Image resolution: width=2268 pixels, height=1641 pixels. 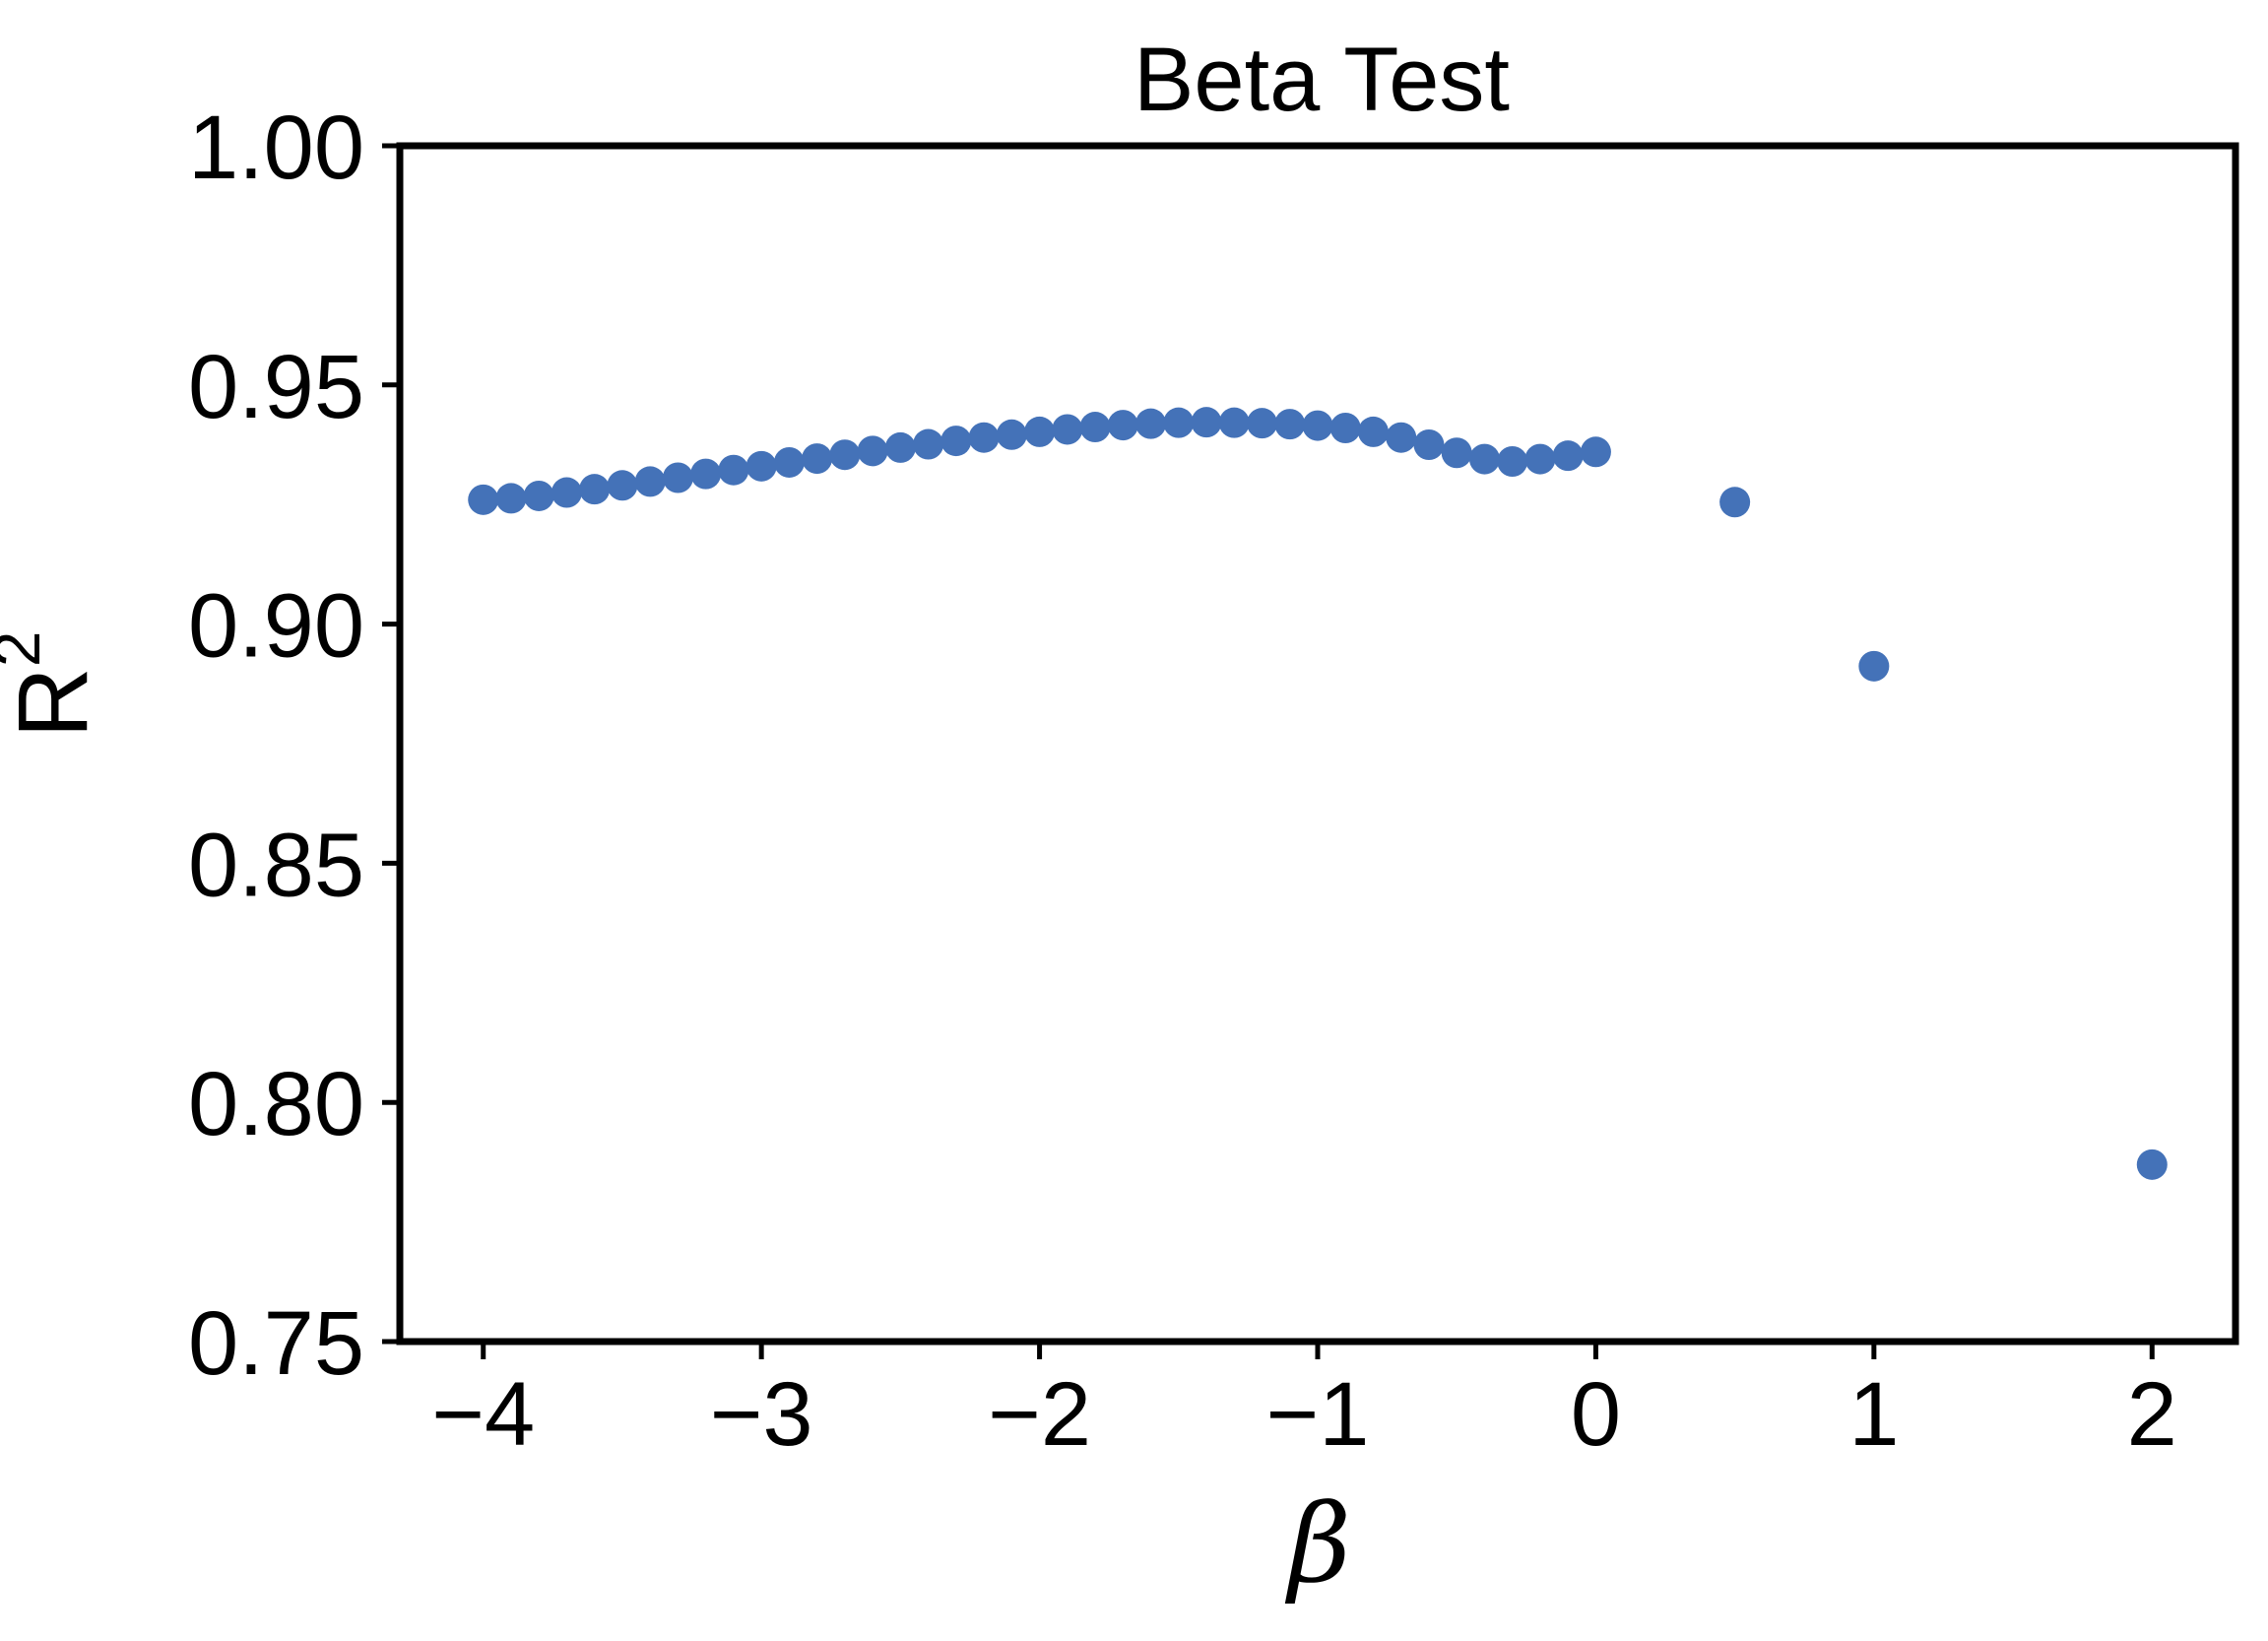 What do you see at coordinates (2152, 1414) in the screenshot?
I see `x-tick-label: 2` at bounding box center [2152, 1414].